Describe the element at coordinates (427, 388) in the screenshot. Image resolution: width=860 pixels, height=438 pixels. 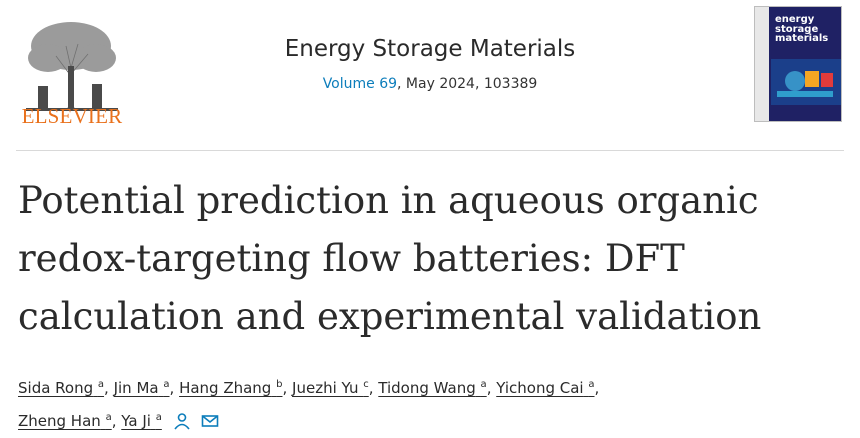
I see `author-name: Tidong Wang` at that location.